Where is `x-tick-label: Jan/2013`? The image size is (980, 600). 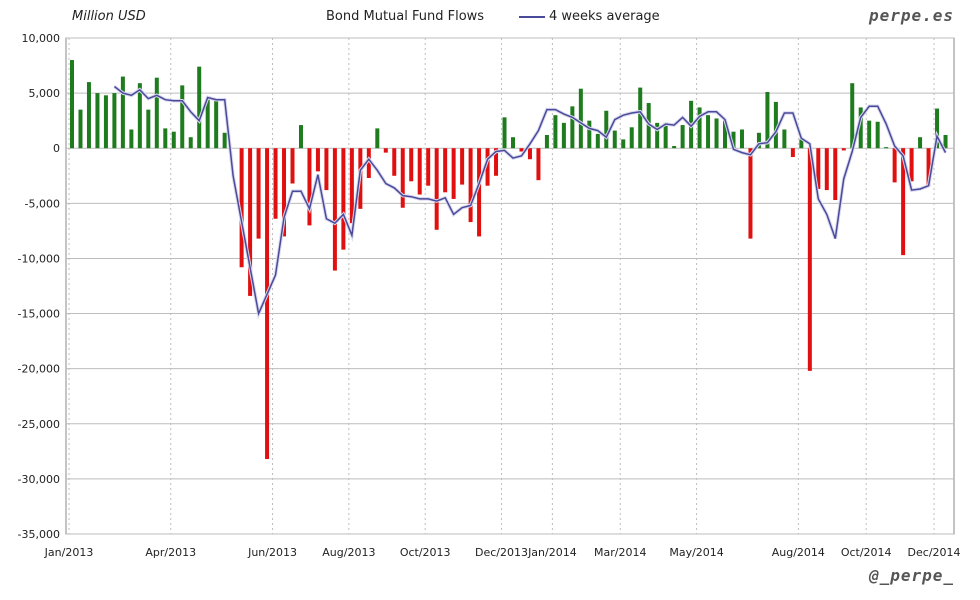 x-tick-label: Jan/2013 is located at coordinates (69, 552).